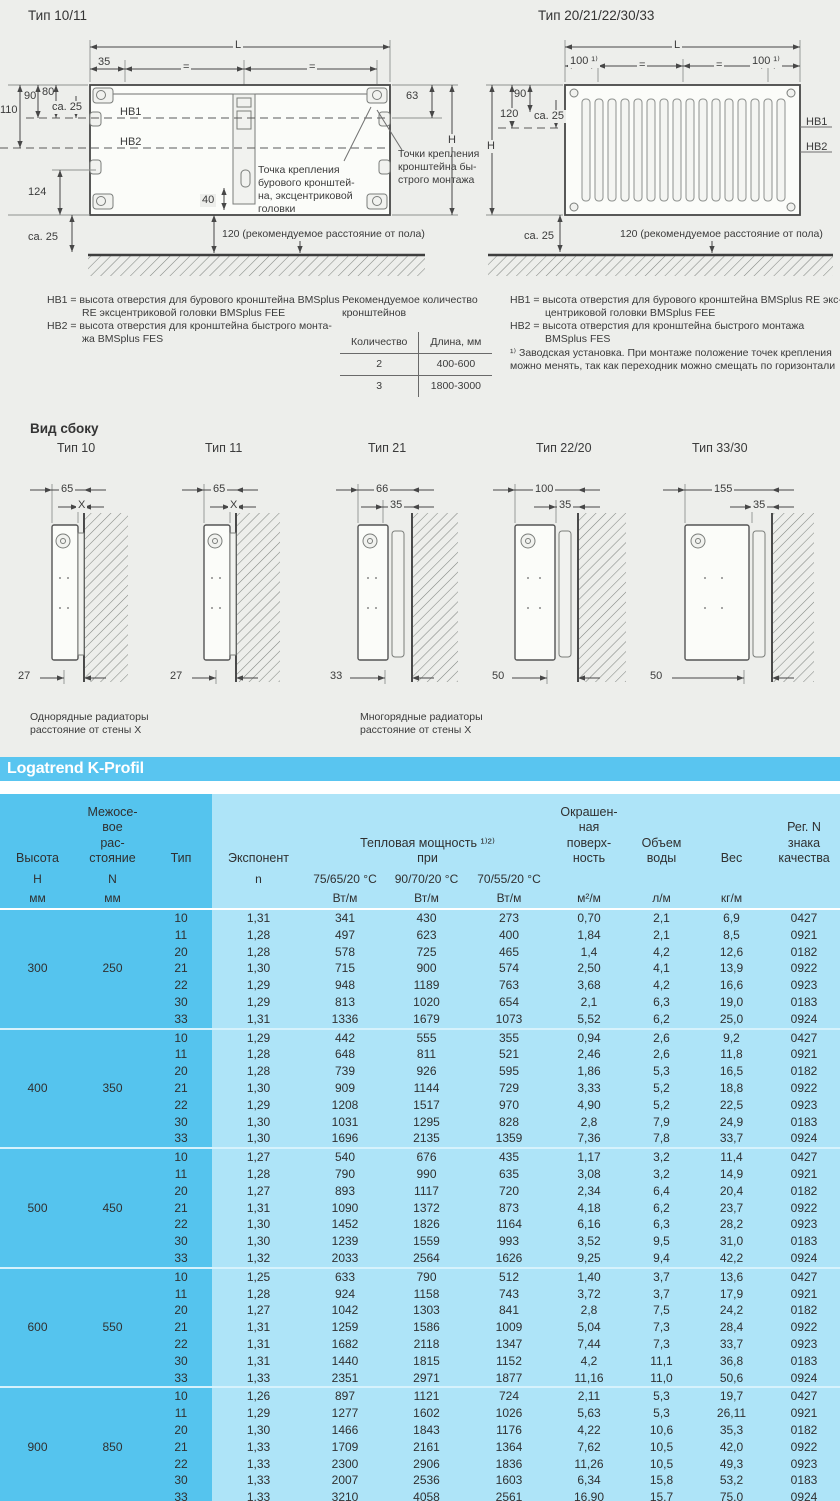  Describe the element at coordinates (426, 899) in the screenshot. I see `unit-w2: Вт/м` at that location.